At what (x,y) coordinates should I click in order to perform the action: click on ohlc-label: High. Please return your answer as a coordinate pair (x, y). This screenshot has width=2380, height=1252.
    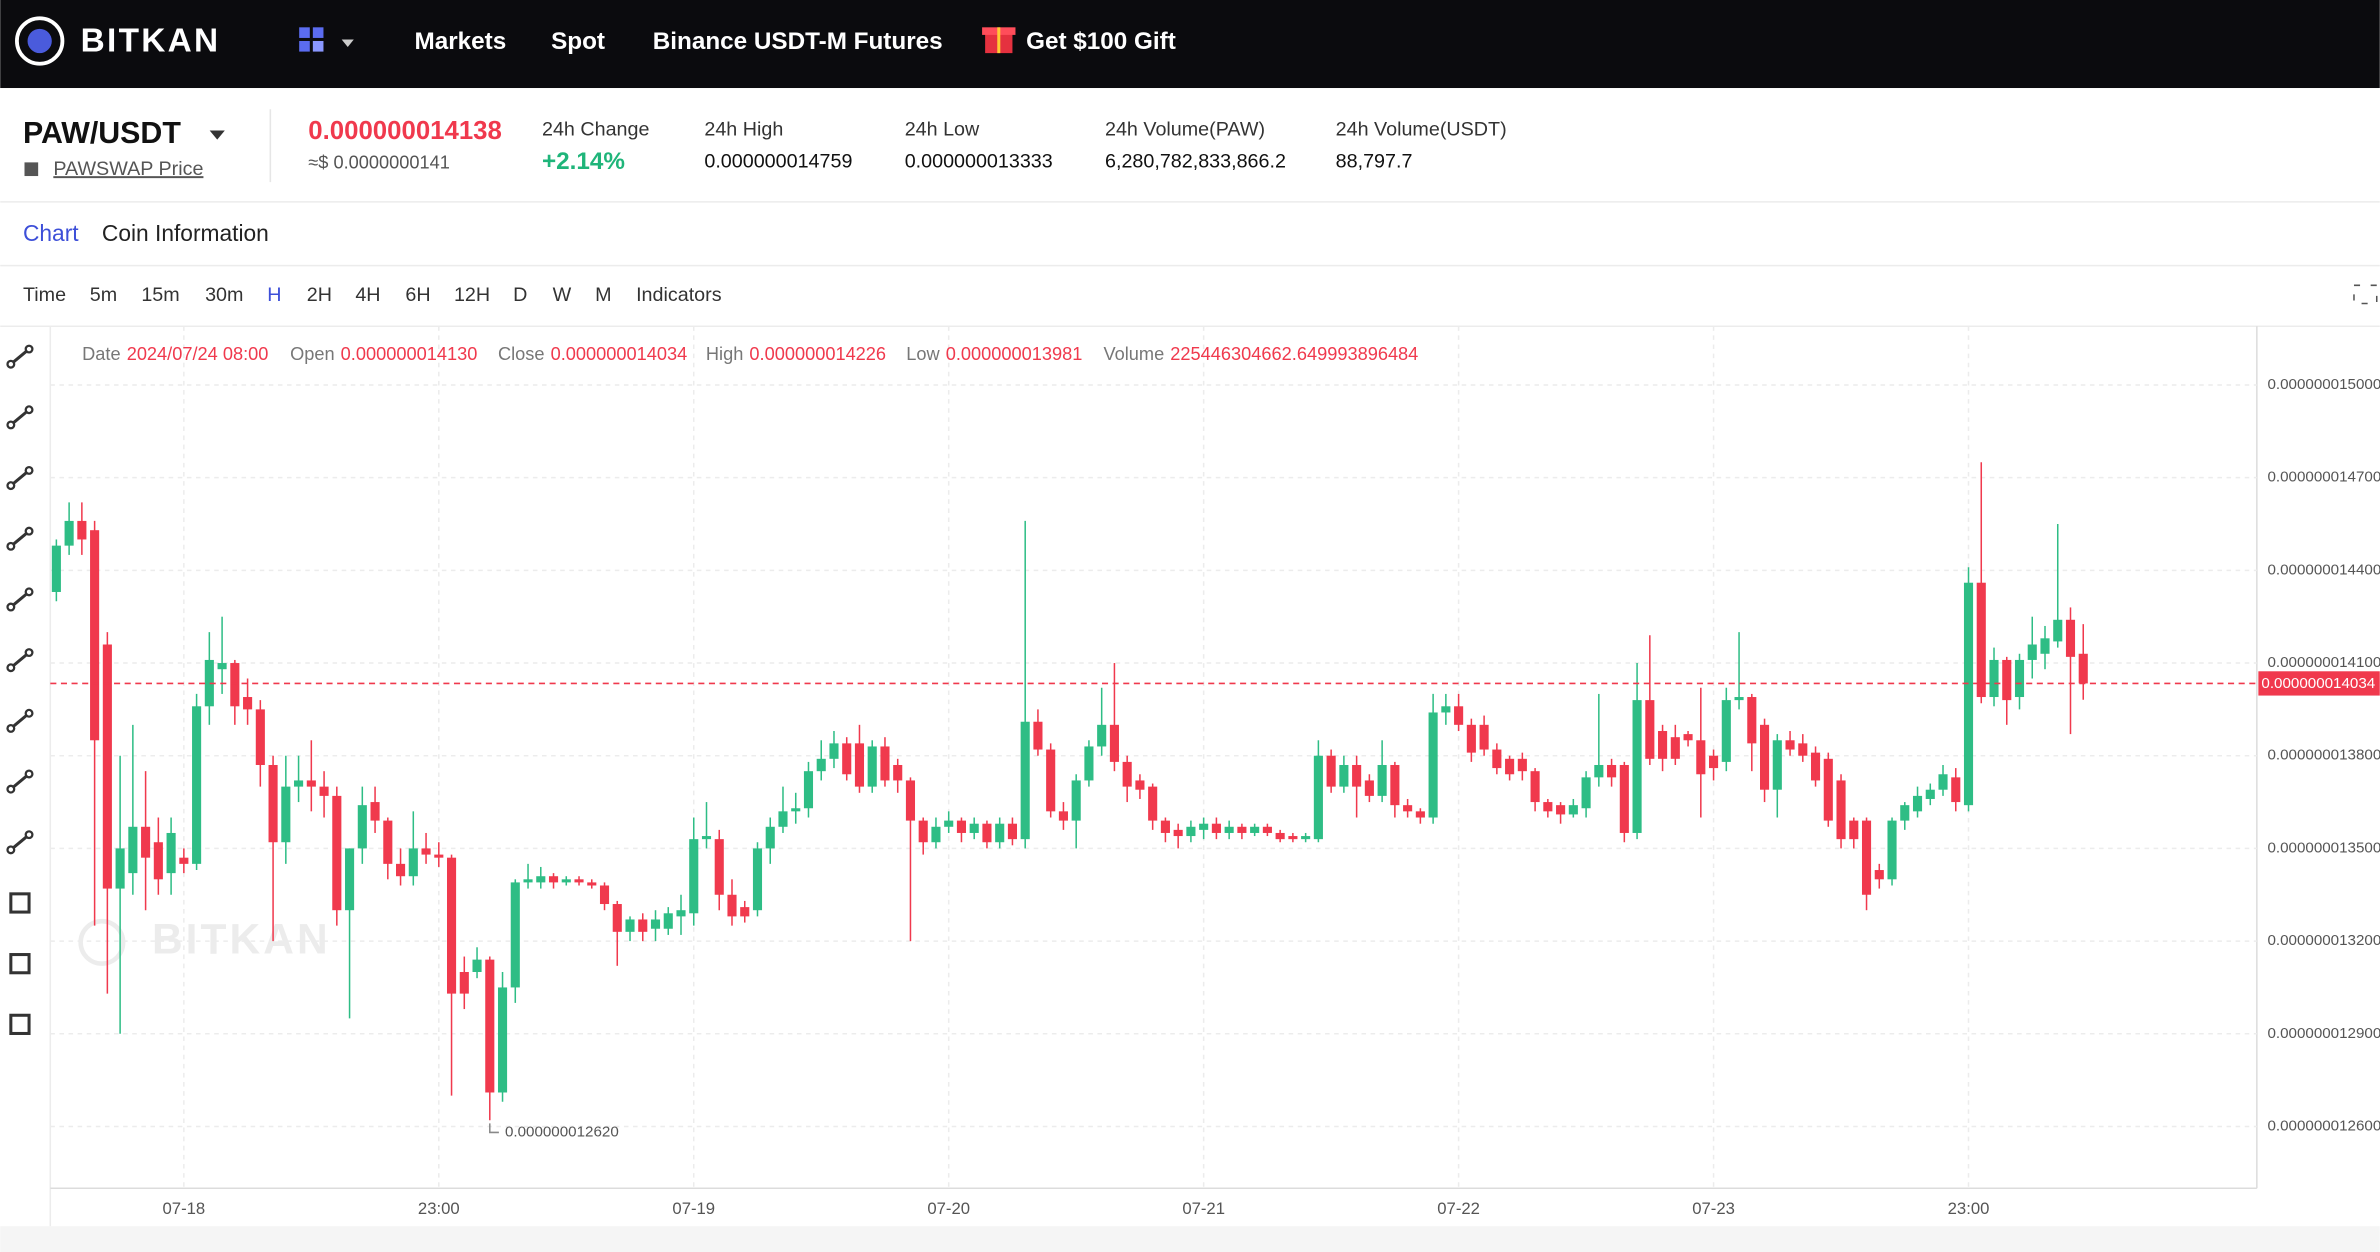
    Looking at the image, I should click on (724, 354).